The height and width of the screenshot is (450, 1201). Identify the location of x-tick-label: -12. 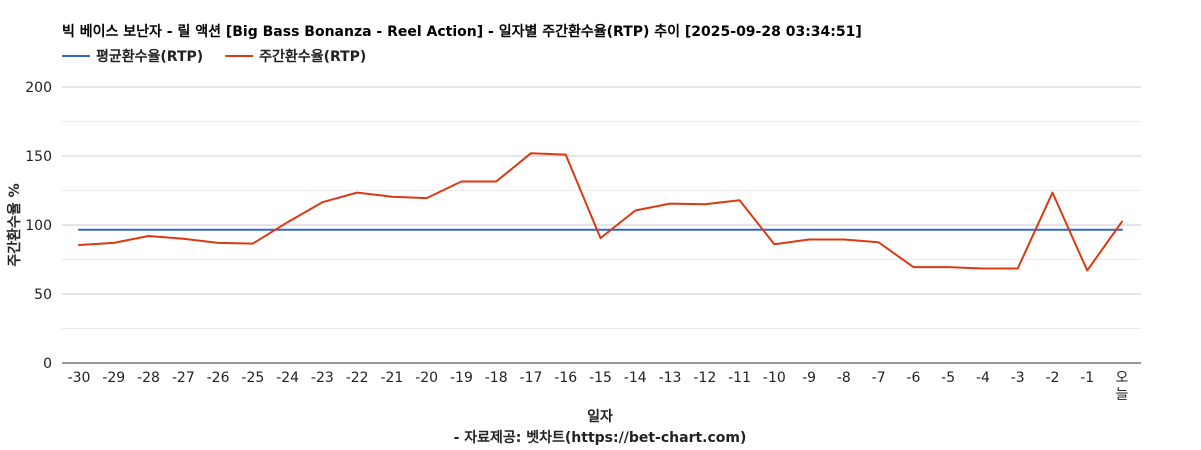
(704, 378).